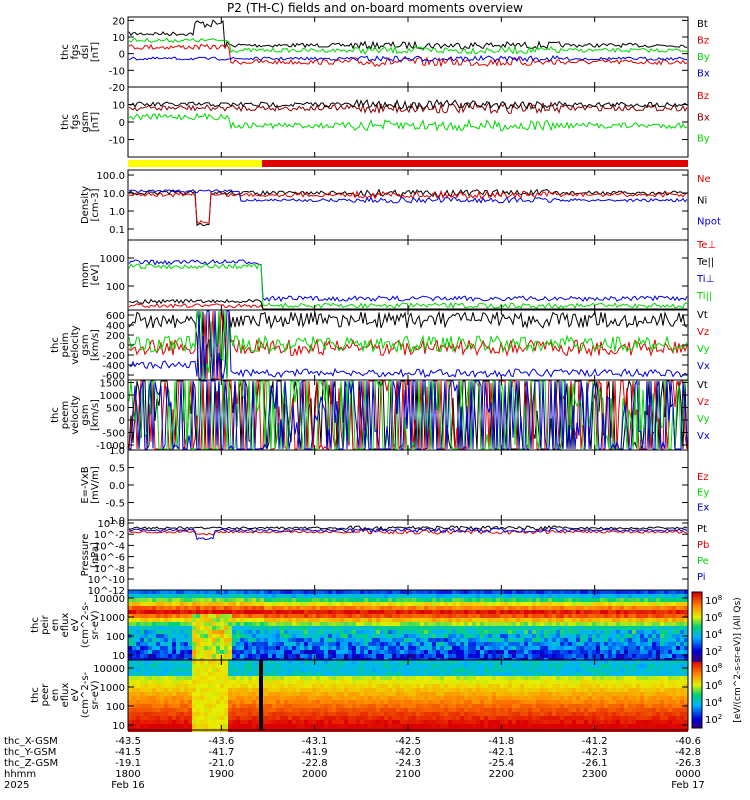  Describe the element at coordinates (705, 279) in the screenshot. I see `legend-ti⊥: Ti⊥` at that location.